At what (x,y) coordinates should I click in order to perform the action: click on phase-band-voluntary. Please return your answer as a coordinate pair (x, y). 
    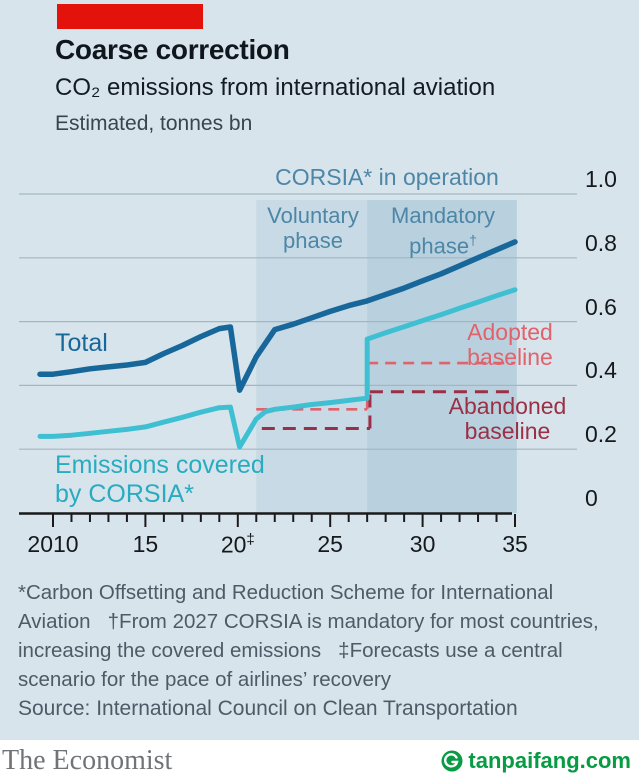
    Looking at the image, I should click on (312, 356).